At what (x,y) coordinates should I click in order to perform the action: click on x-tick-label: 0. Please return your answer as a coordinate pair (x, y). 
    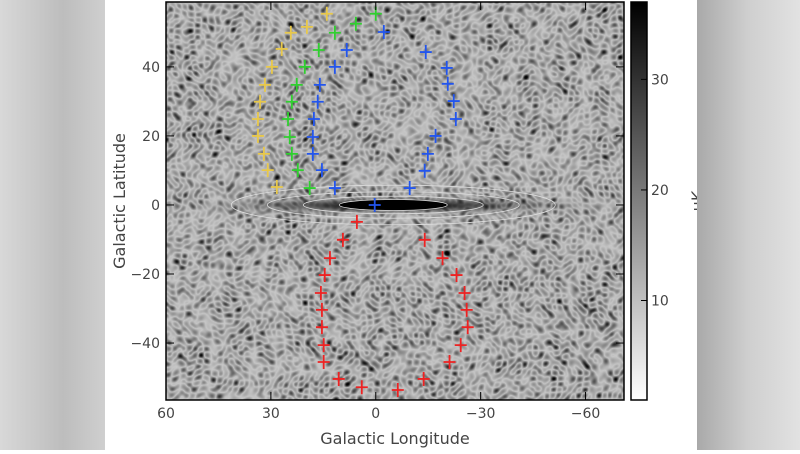
    Looking at the image, I should click on (375, 414).